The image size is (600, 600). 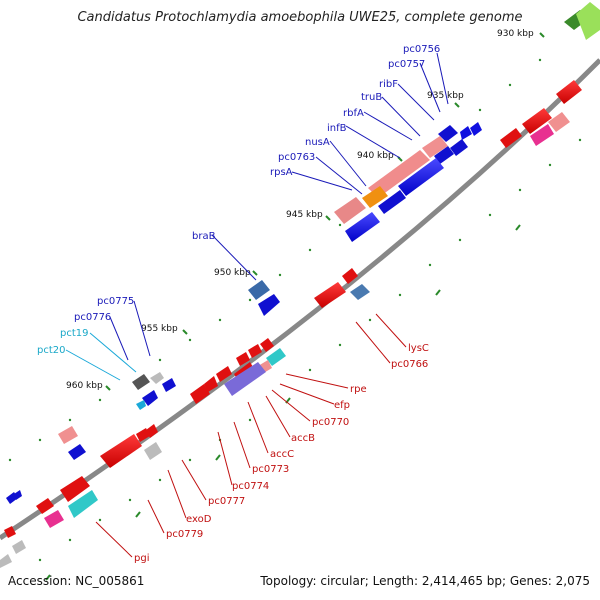 I want to click on tick-label: 955 kbp, so click(x=159, y=329).